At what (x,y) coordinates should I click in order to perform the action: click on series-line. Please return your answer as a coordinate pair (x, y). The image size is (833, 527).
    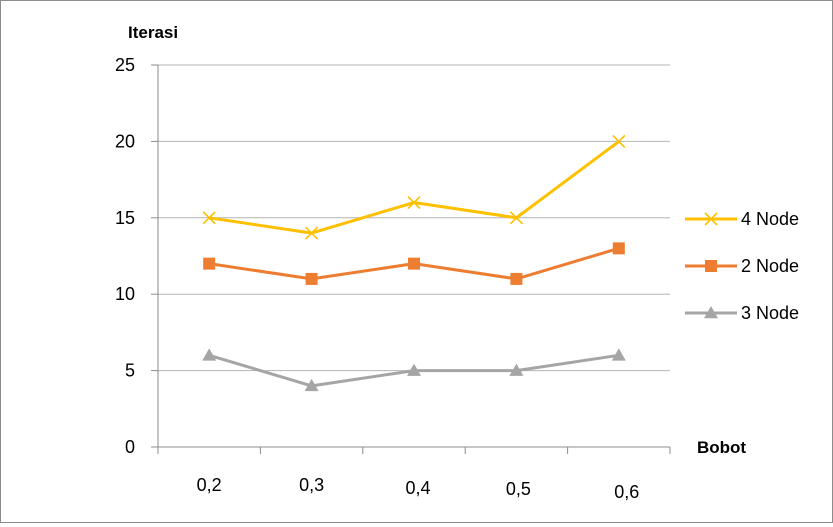
    Looking at the image, I should click on (414, 187).